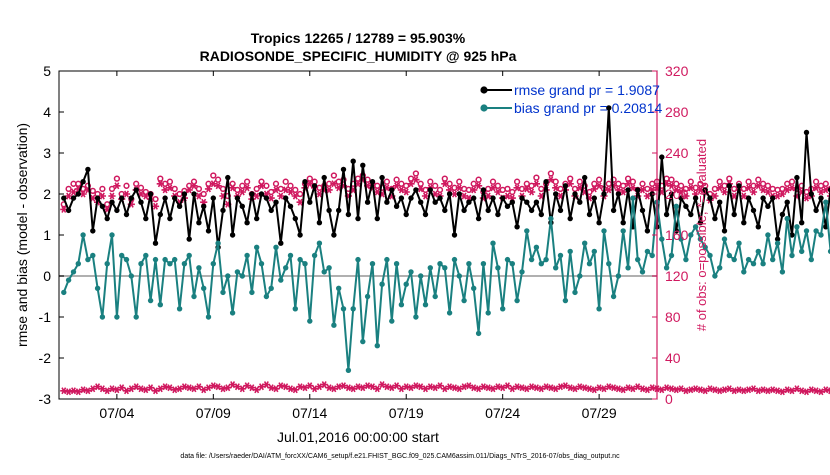 The width and height of the screenshot is (830, 475). Describe the element at coordinates (484, 108) in the screenshot. I see `legend-bias-marker` at that location.